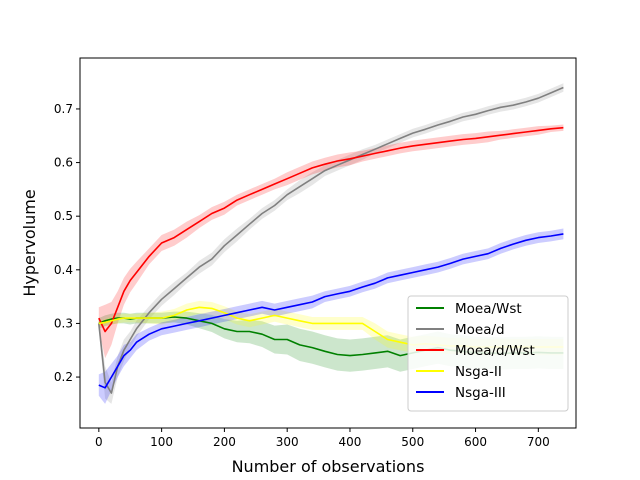 This screenshot has height=480, width=640. I want to click on legend-label-nsga-ii: Nsga-II, so click(478, 372).